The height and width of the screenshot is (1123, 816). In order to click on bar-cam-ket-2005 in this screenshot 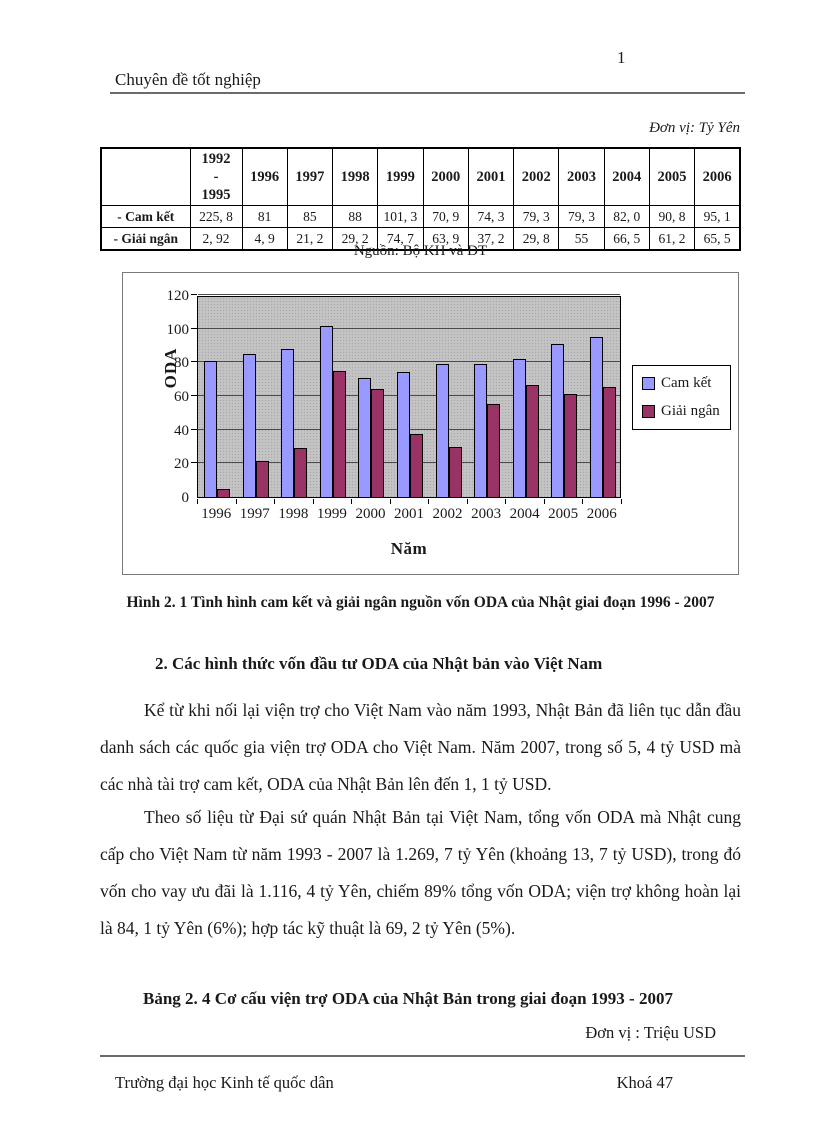, I will do `click(558, 420)`.